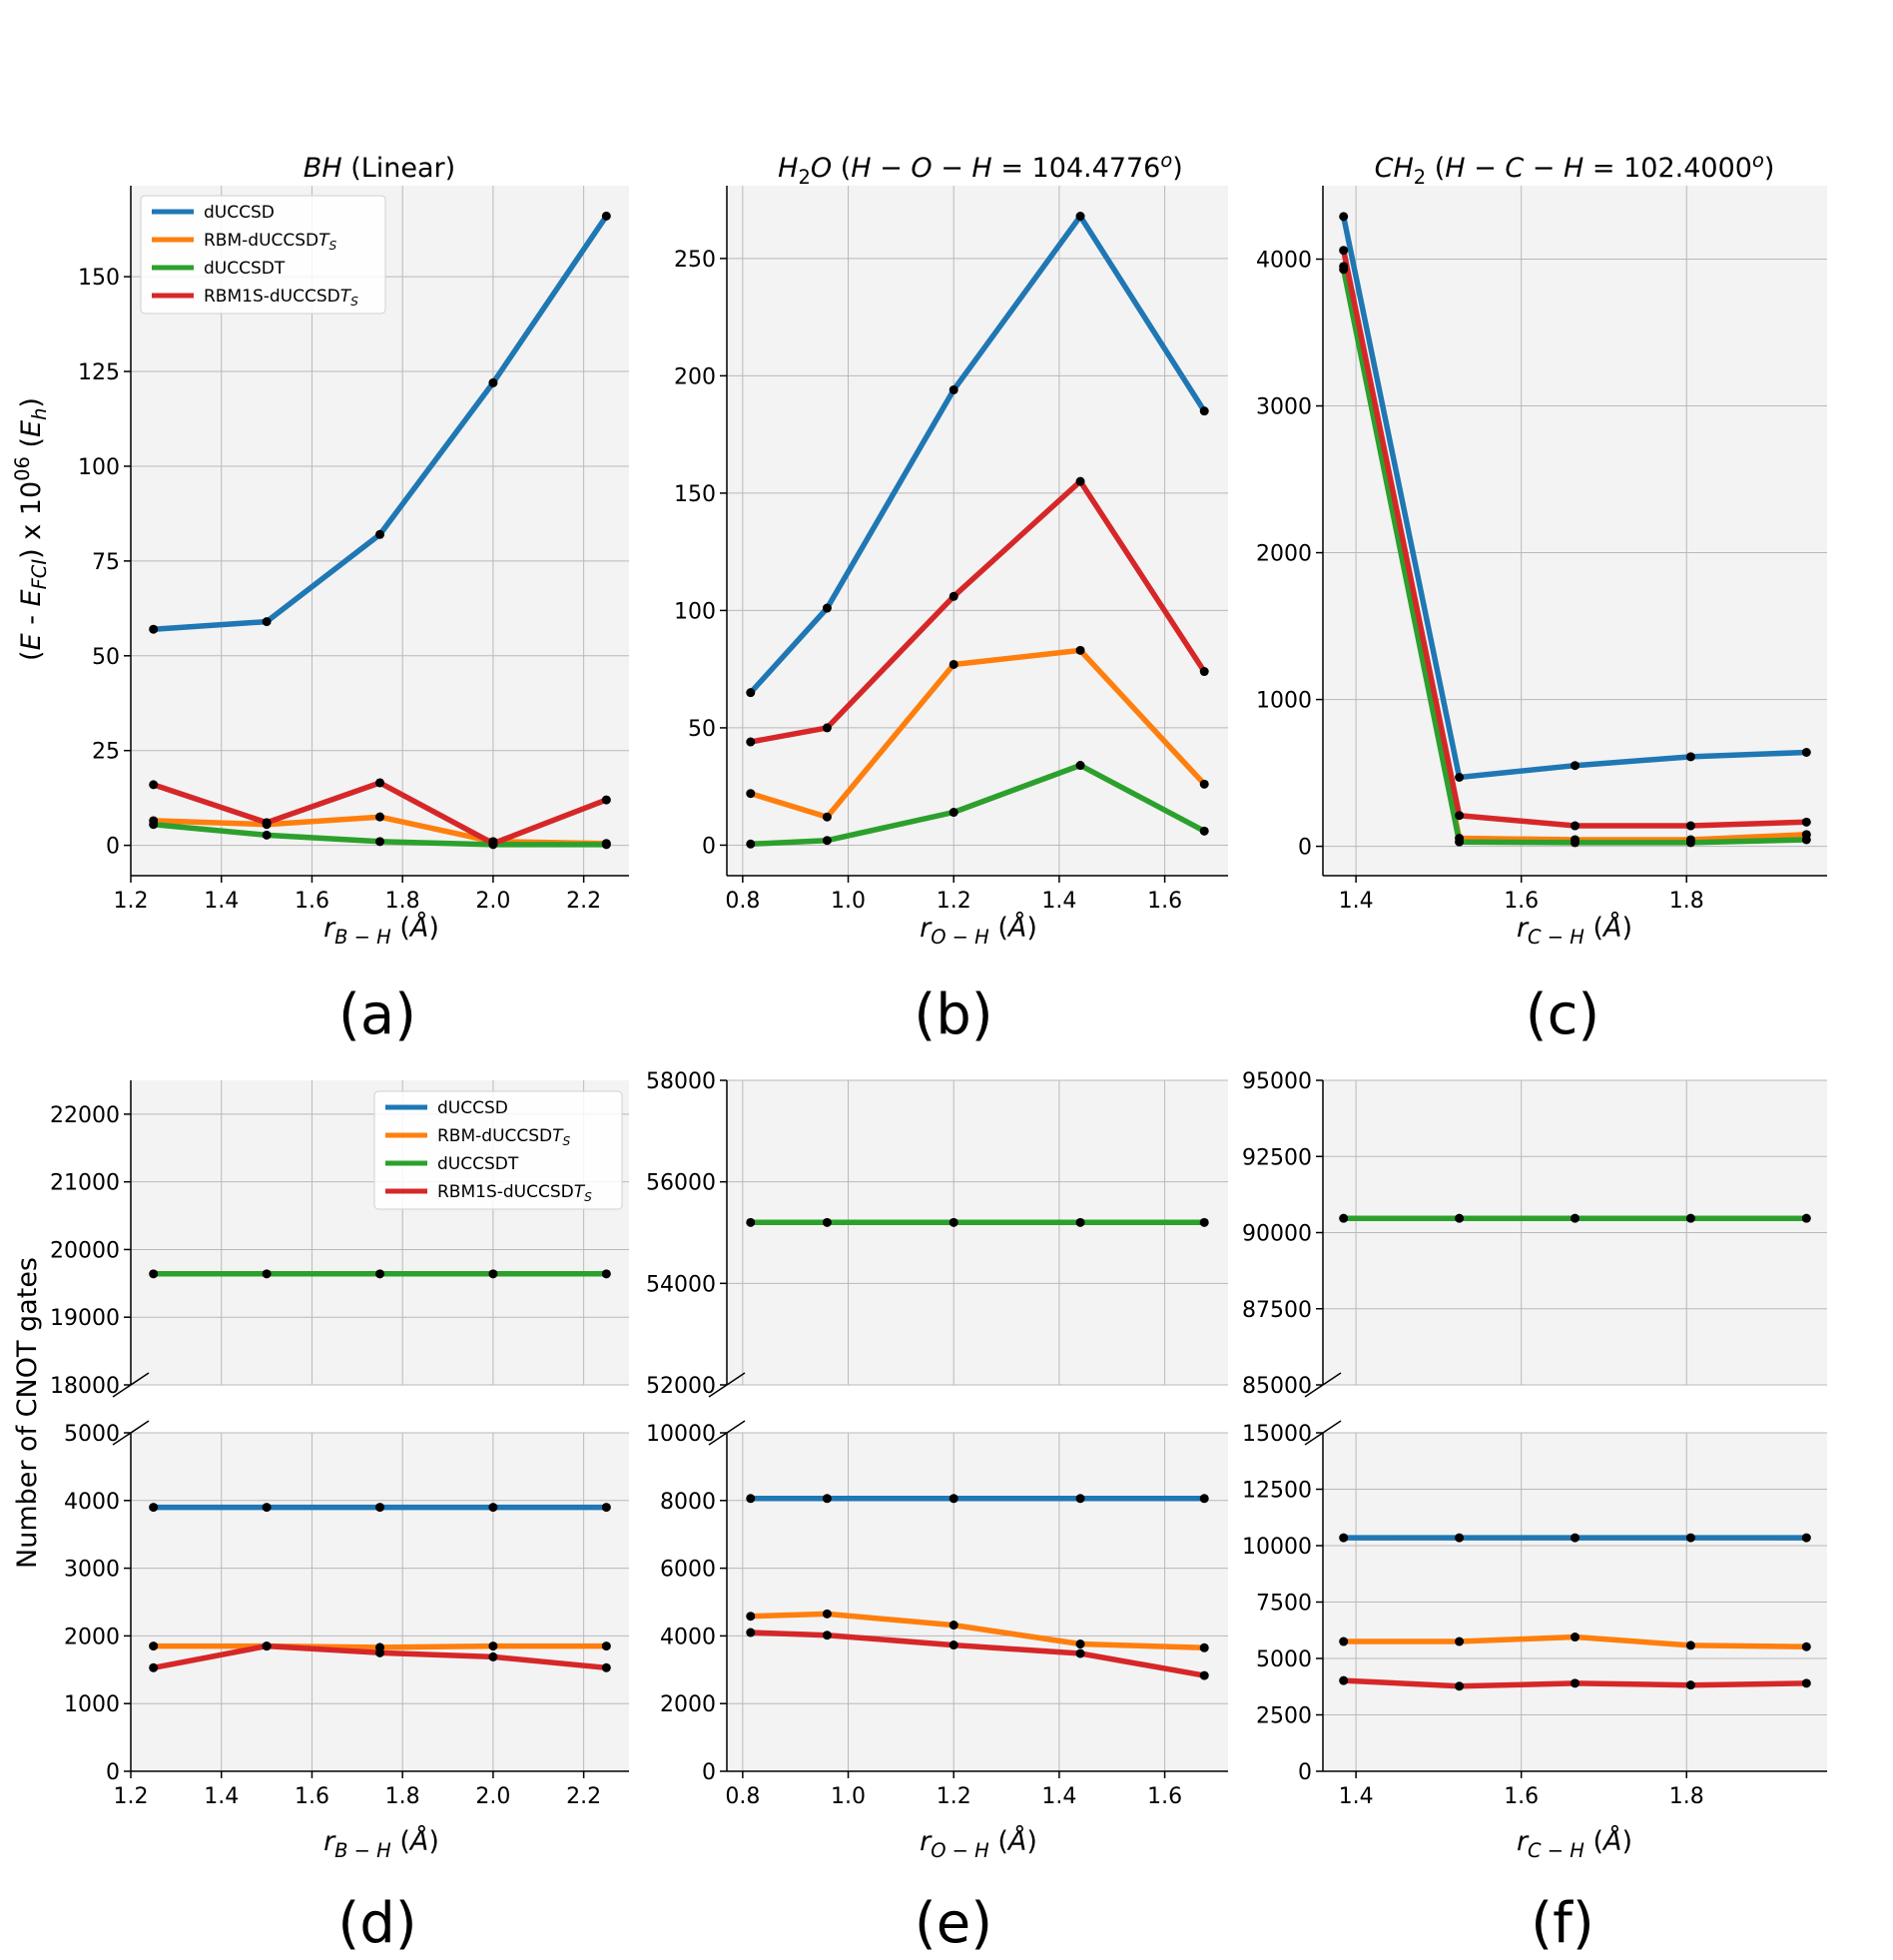 Image resolution: width=1893 pixels, height=1960 pixels. Describe the element at coordinates (848, 1796) in the screenshot. I see `x-tick-label-e-lower-1: 1.0` at that location.